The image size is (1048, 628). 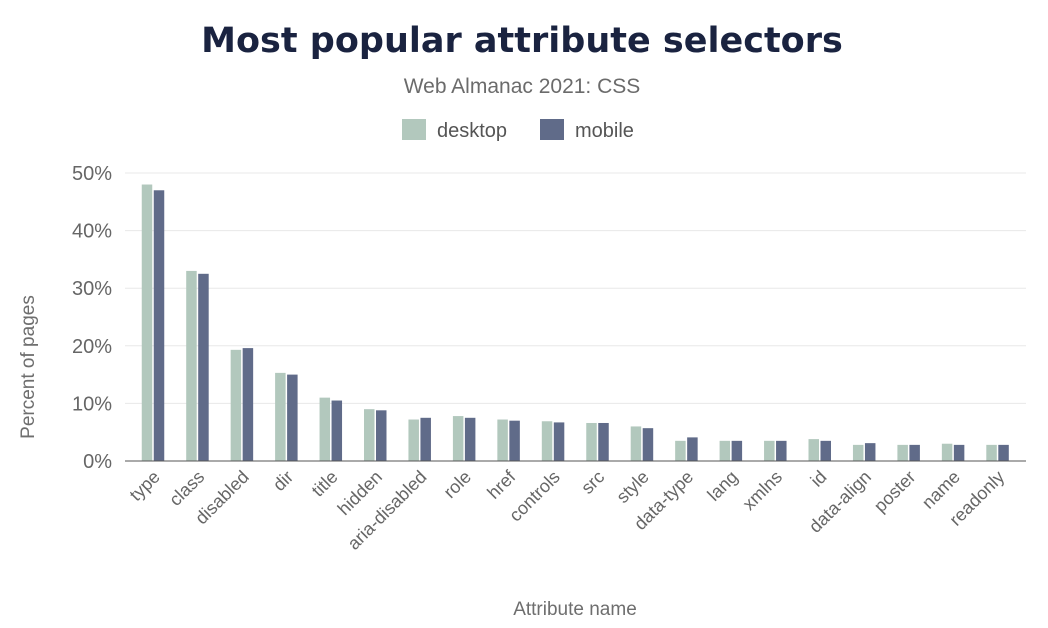 I want to click on bar-desktop-href, so click(x=502, y=440).